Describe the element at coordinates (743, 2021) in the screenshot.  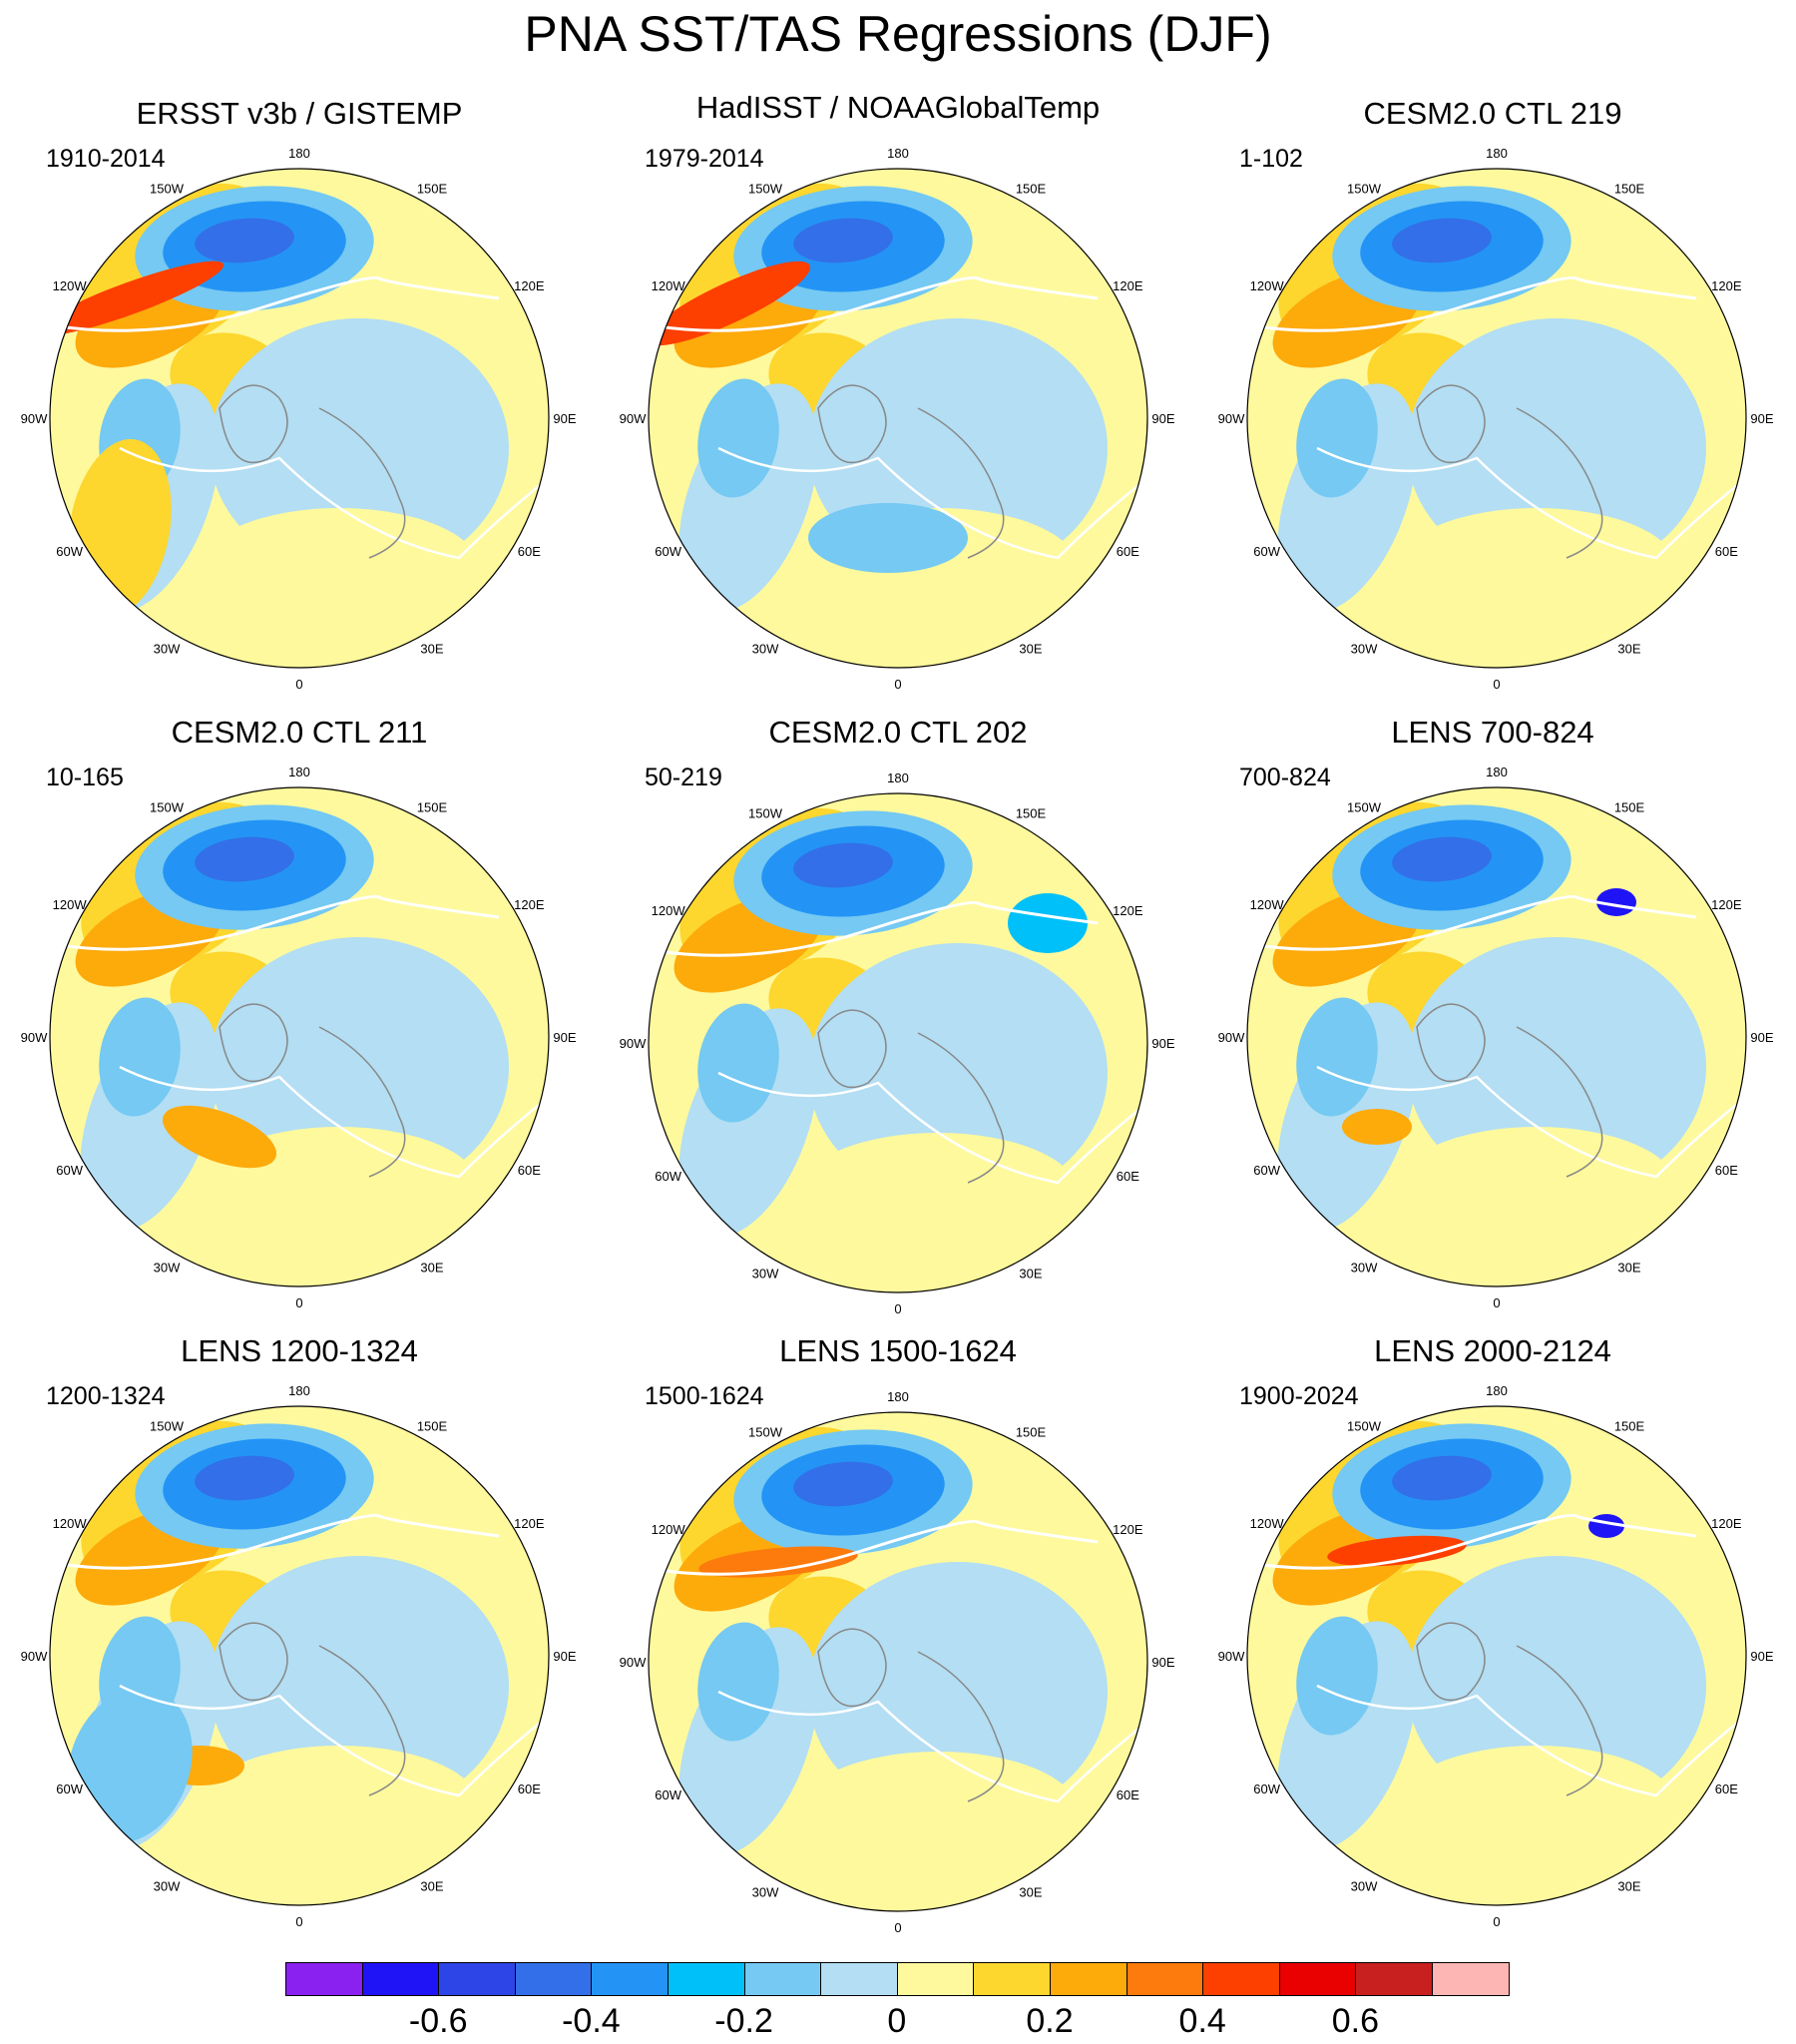
I see `colorbar-tick-label: -0.2` at that location.